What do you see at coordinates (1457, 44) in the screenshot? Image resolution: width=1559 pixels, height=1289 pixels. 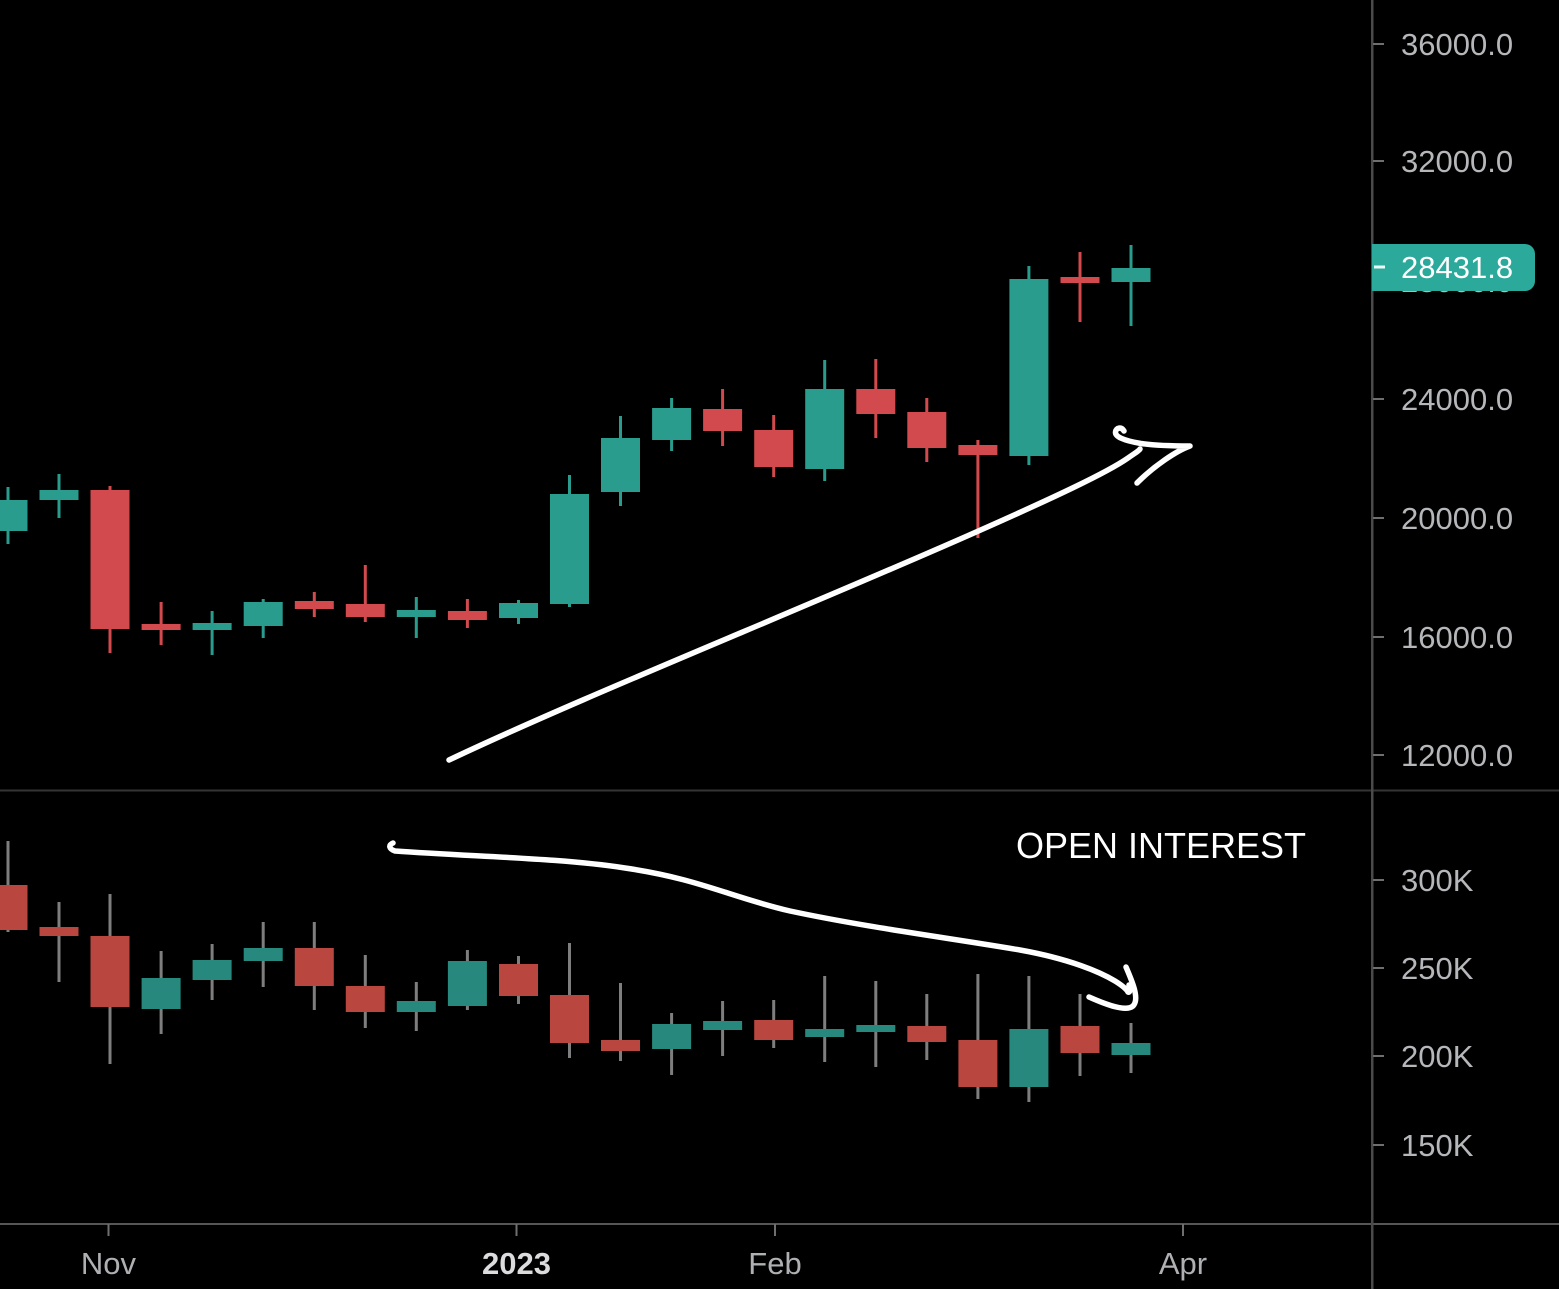 I see `svg-text: 36000.0` at bounding box center [1457, 44].